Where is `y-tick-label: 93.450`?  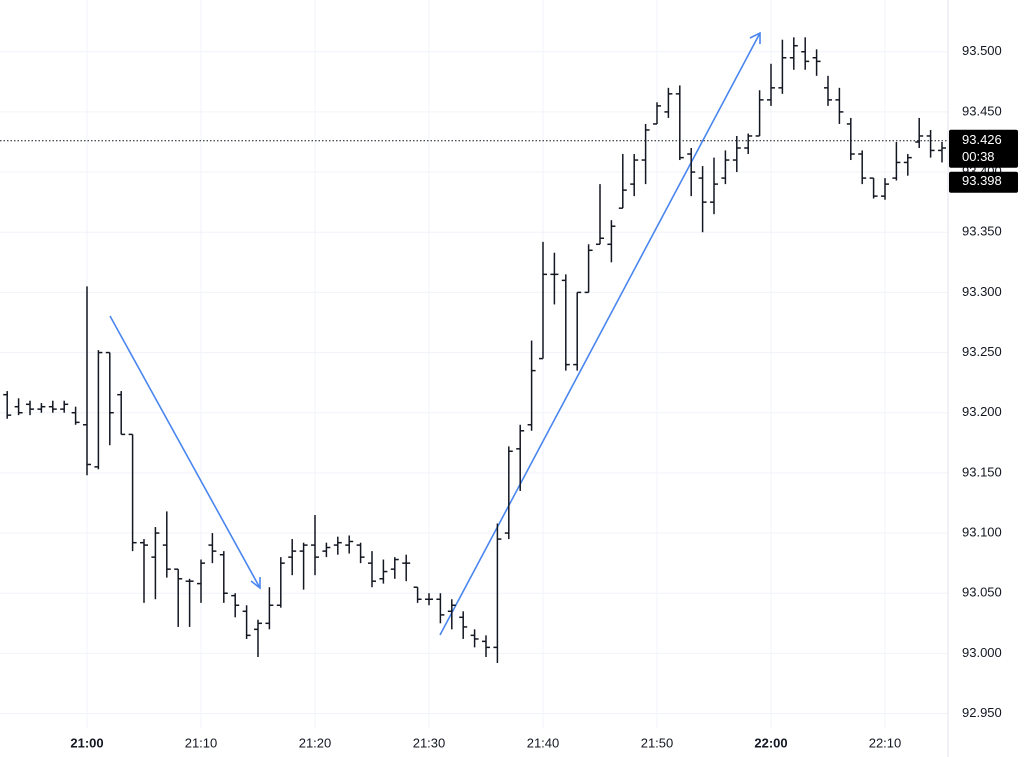
y-tick-label: 93.450 is located at coordinates (982, 110).